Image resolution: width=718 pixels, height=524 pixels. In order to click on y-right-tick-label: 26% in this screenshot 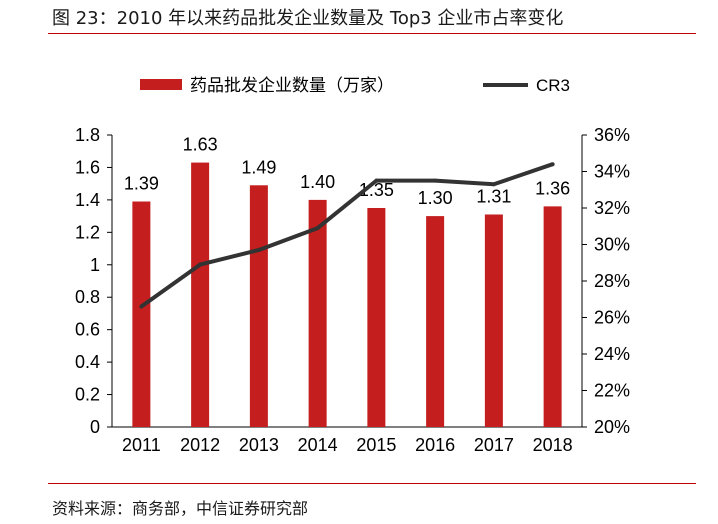, I will do `click(612, 318)`.